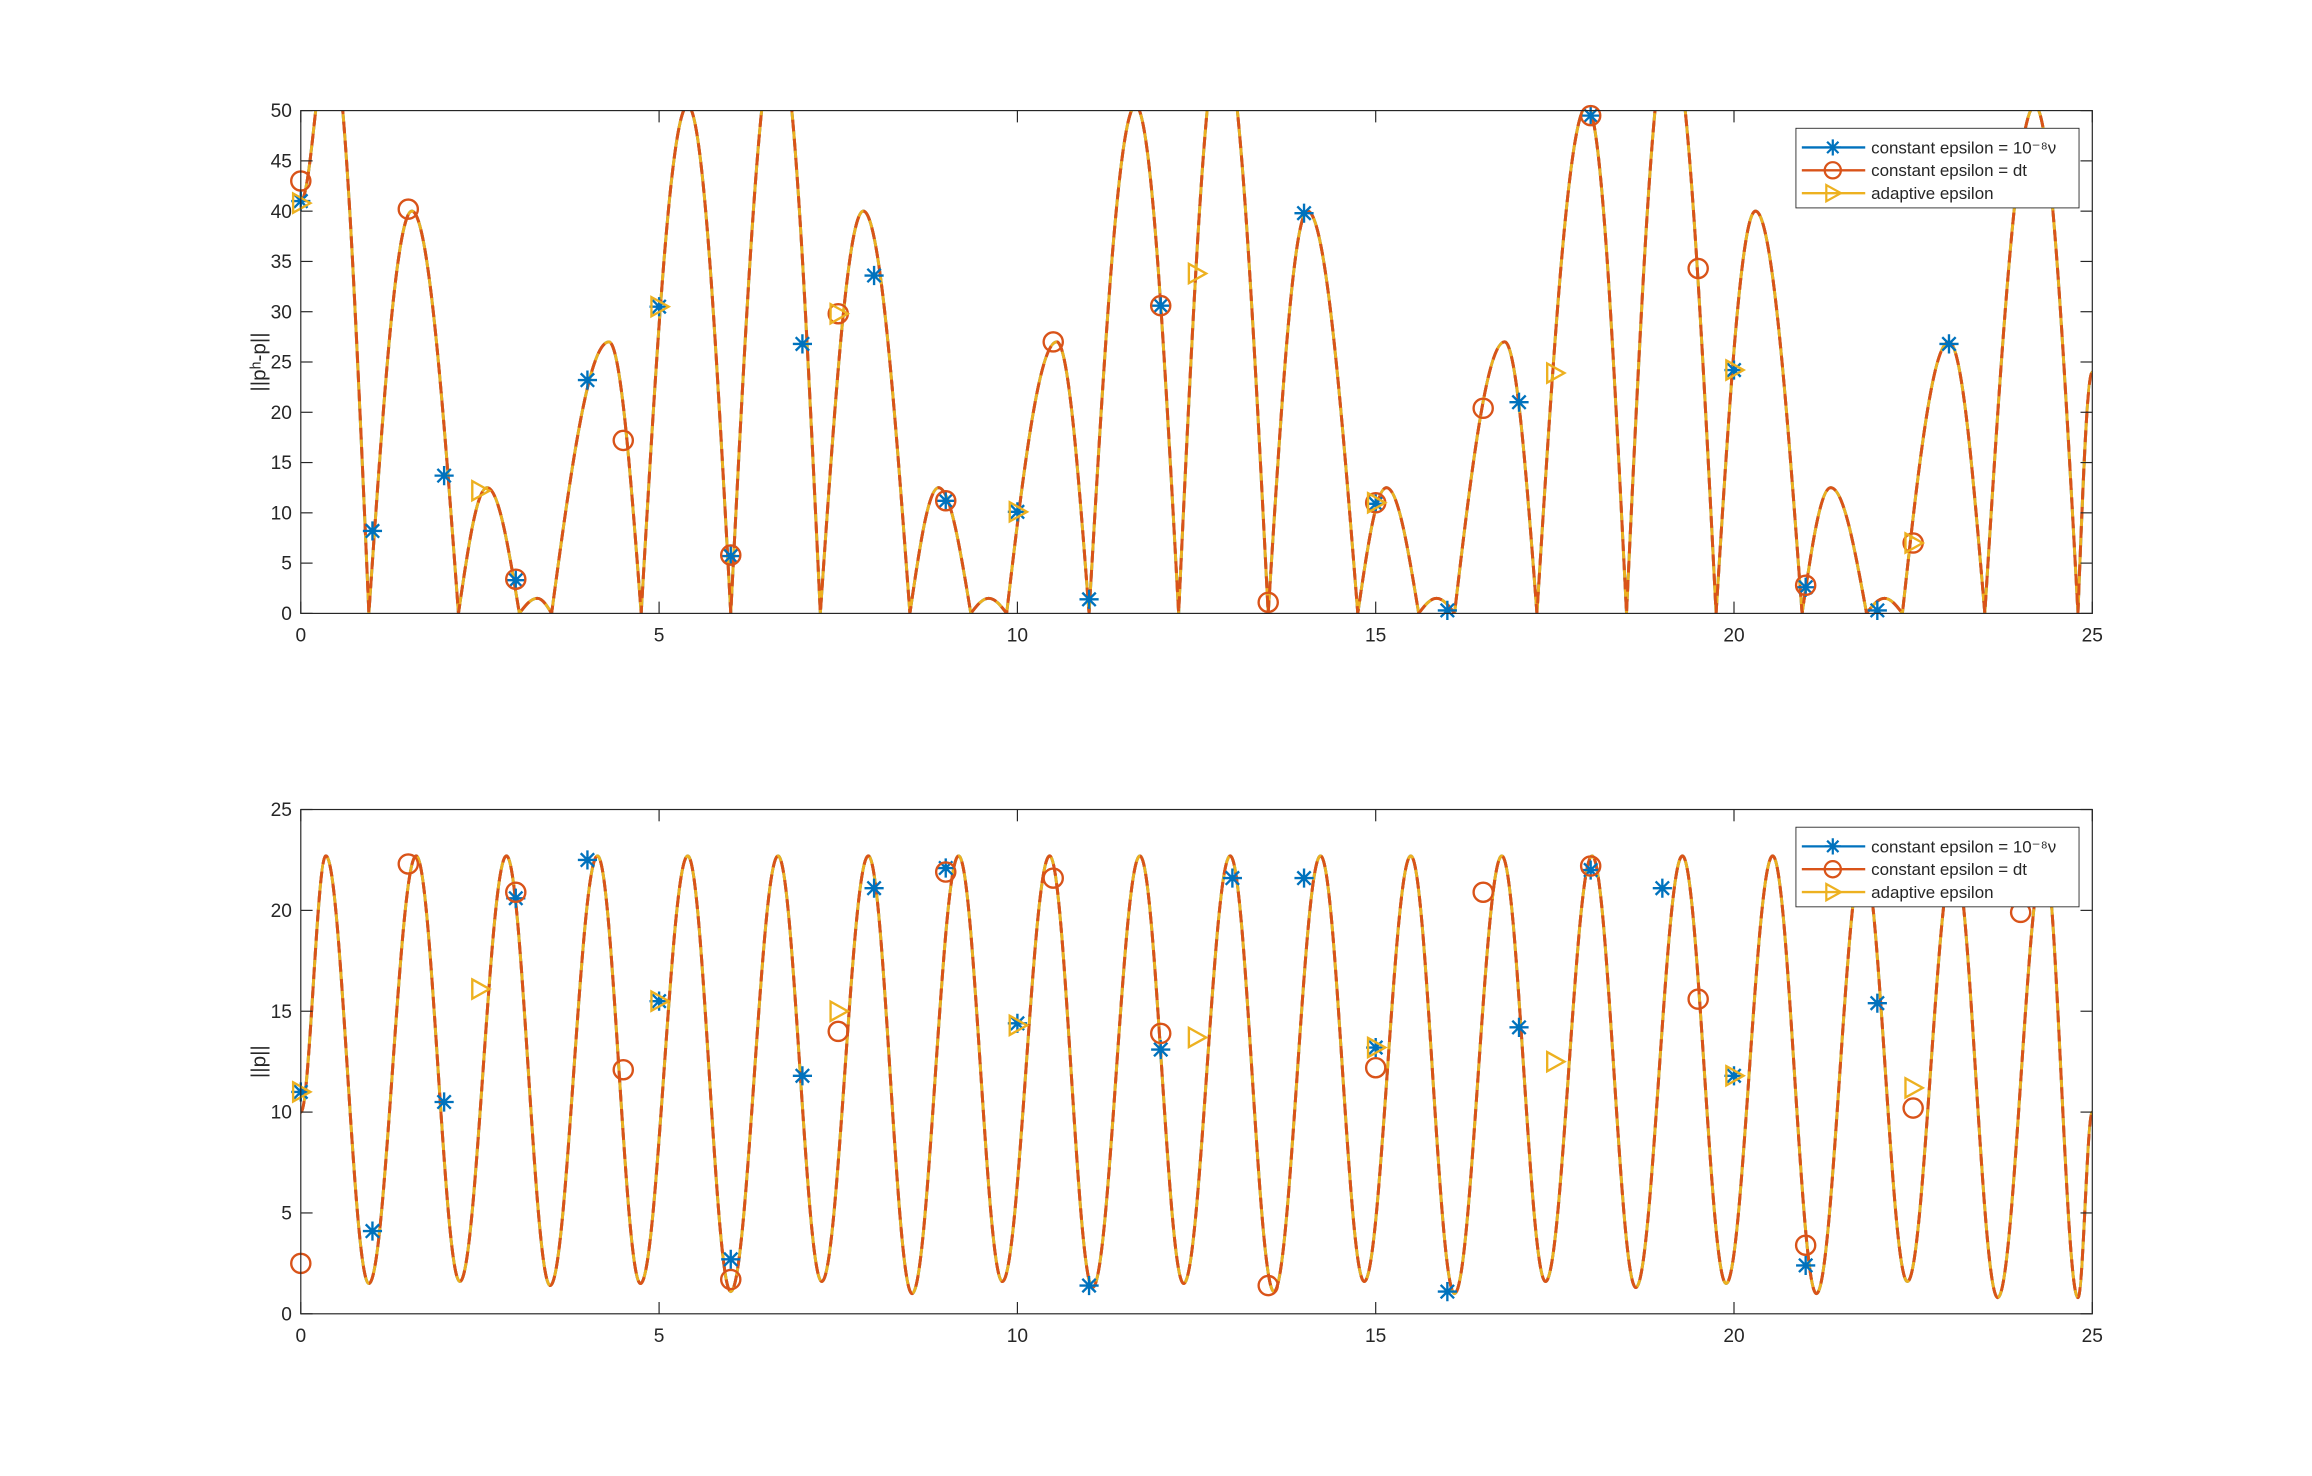  Describe the element at coordinates (281, 363) in the screenshot. I see `y-tick-label: 25` at that location.